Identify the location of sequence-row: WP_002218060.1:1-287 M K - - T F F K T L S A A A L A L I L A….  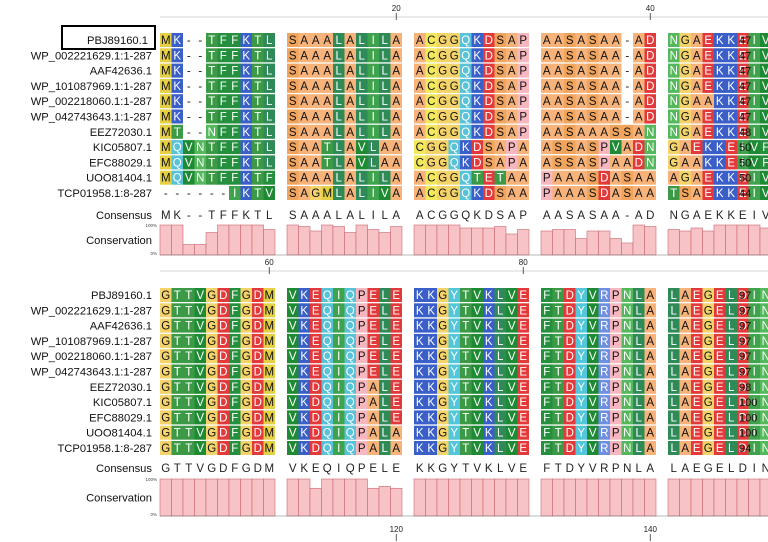
(399, 101).